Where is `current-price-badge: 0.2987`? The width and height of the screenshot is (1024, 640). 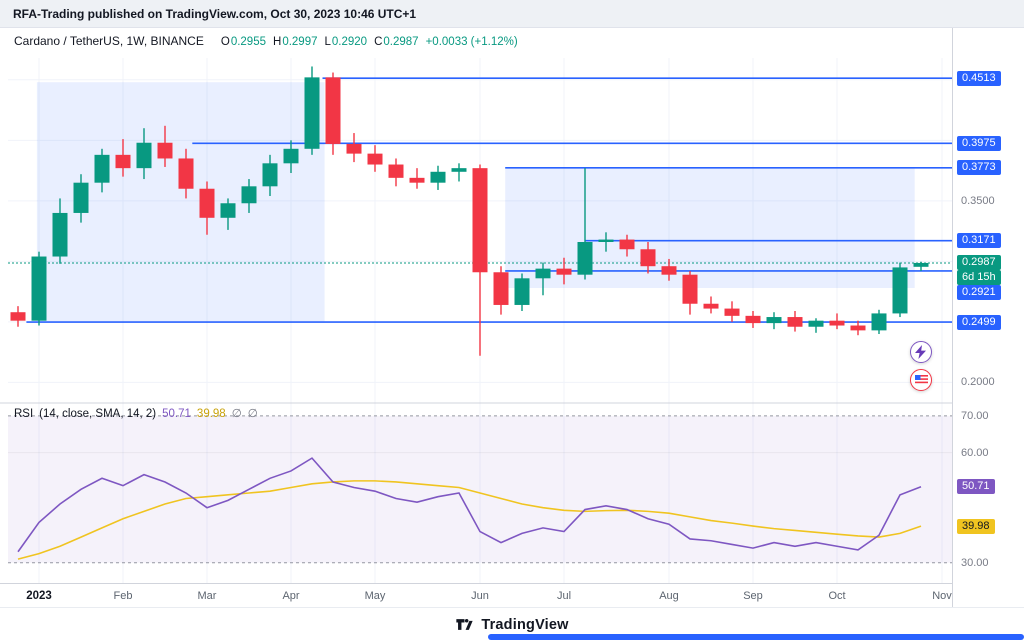
current-price-badge: 0.2987 is located at coordinates (979, 263).